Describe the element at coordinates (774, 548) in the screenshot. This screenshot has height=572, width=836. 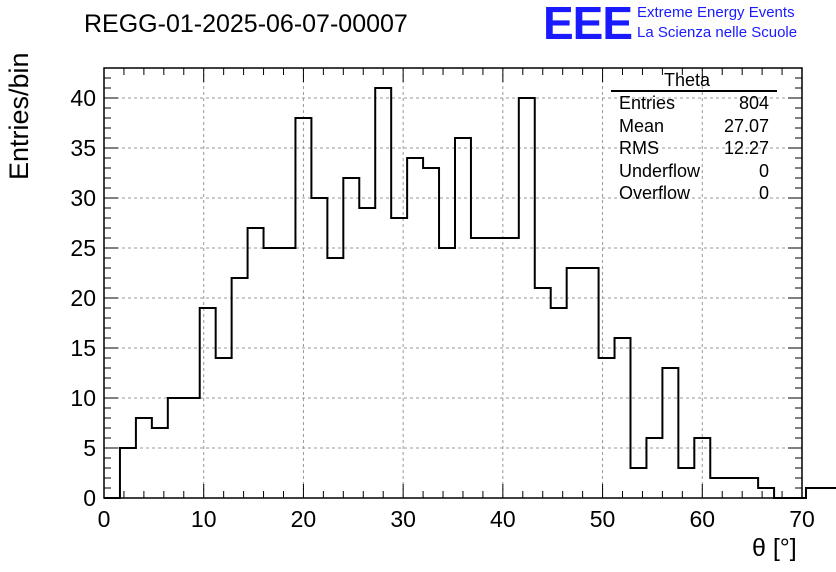
I see `x-axis-label: θ [°]` at that location.